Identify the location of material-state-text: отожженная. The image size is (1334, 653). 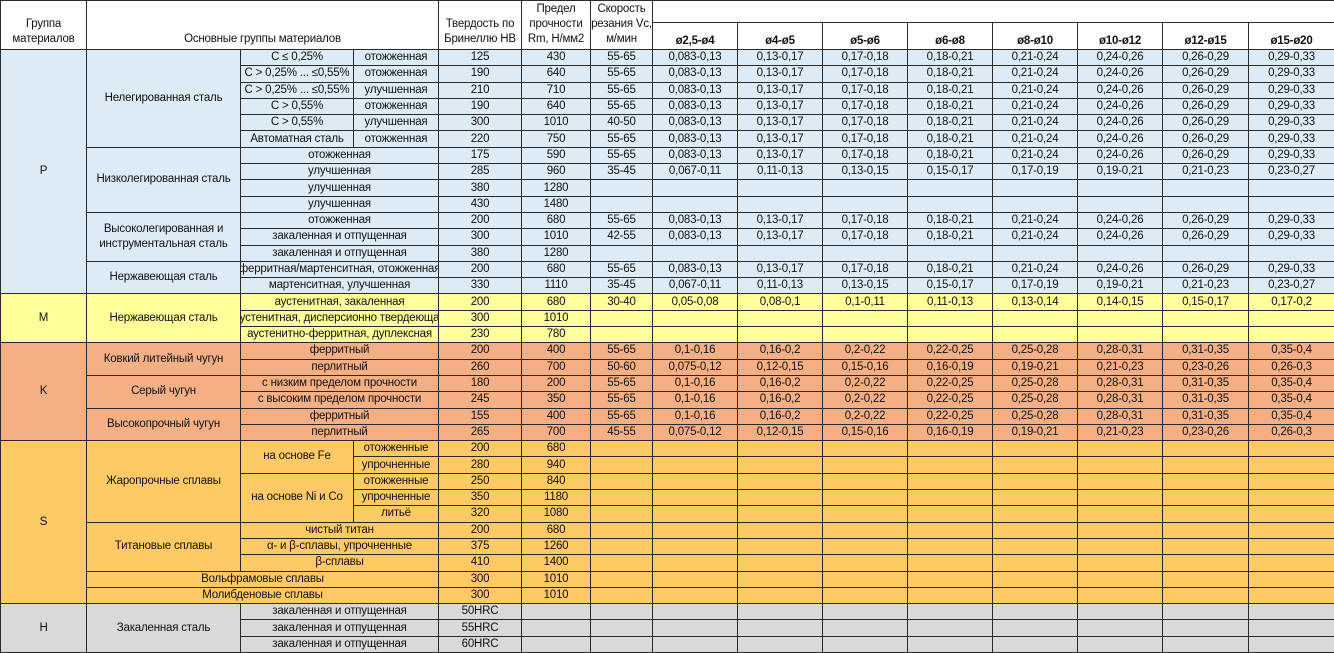
(396, 57).